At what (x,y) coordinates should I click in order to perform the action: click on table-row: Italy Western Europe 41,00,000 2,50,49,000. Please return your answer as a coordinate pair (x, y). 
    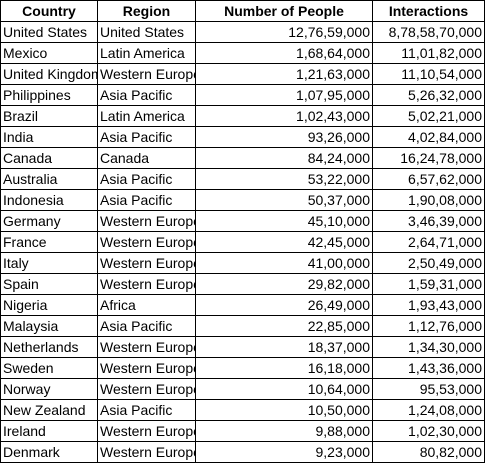
    Looking at the image, I should click on (242, 263).